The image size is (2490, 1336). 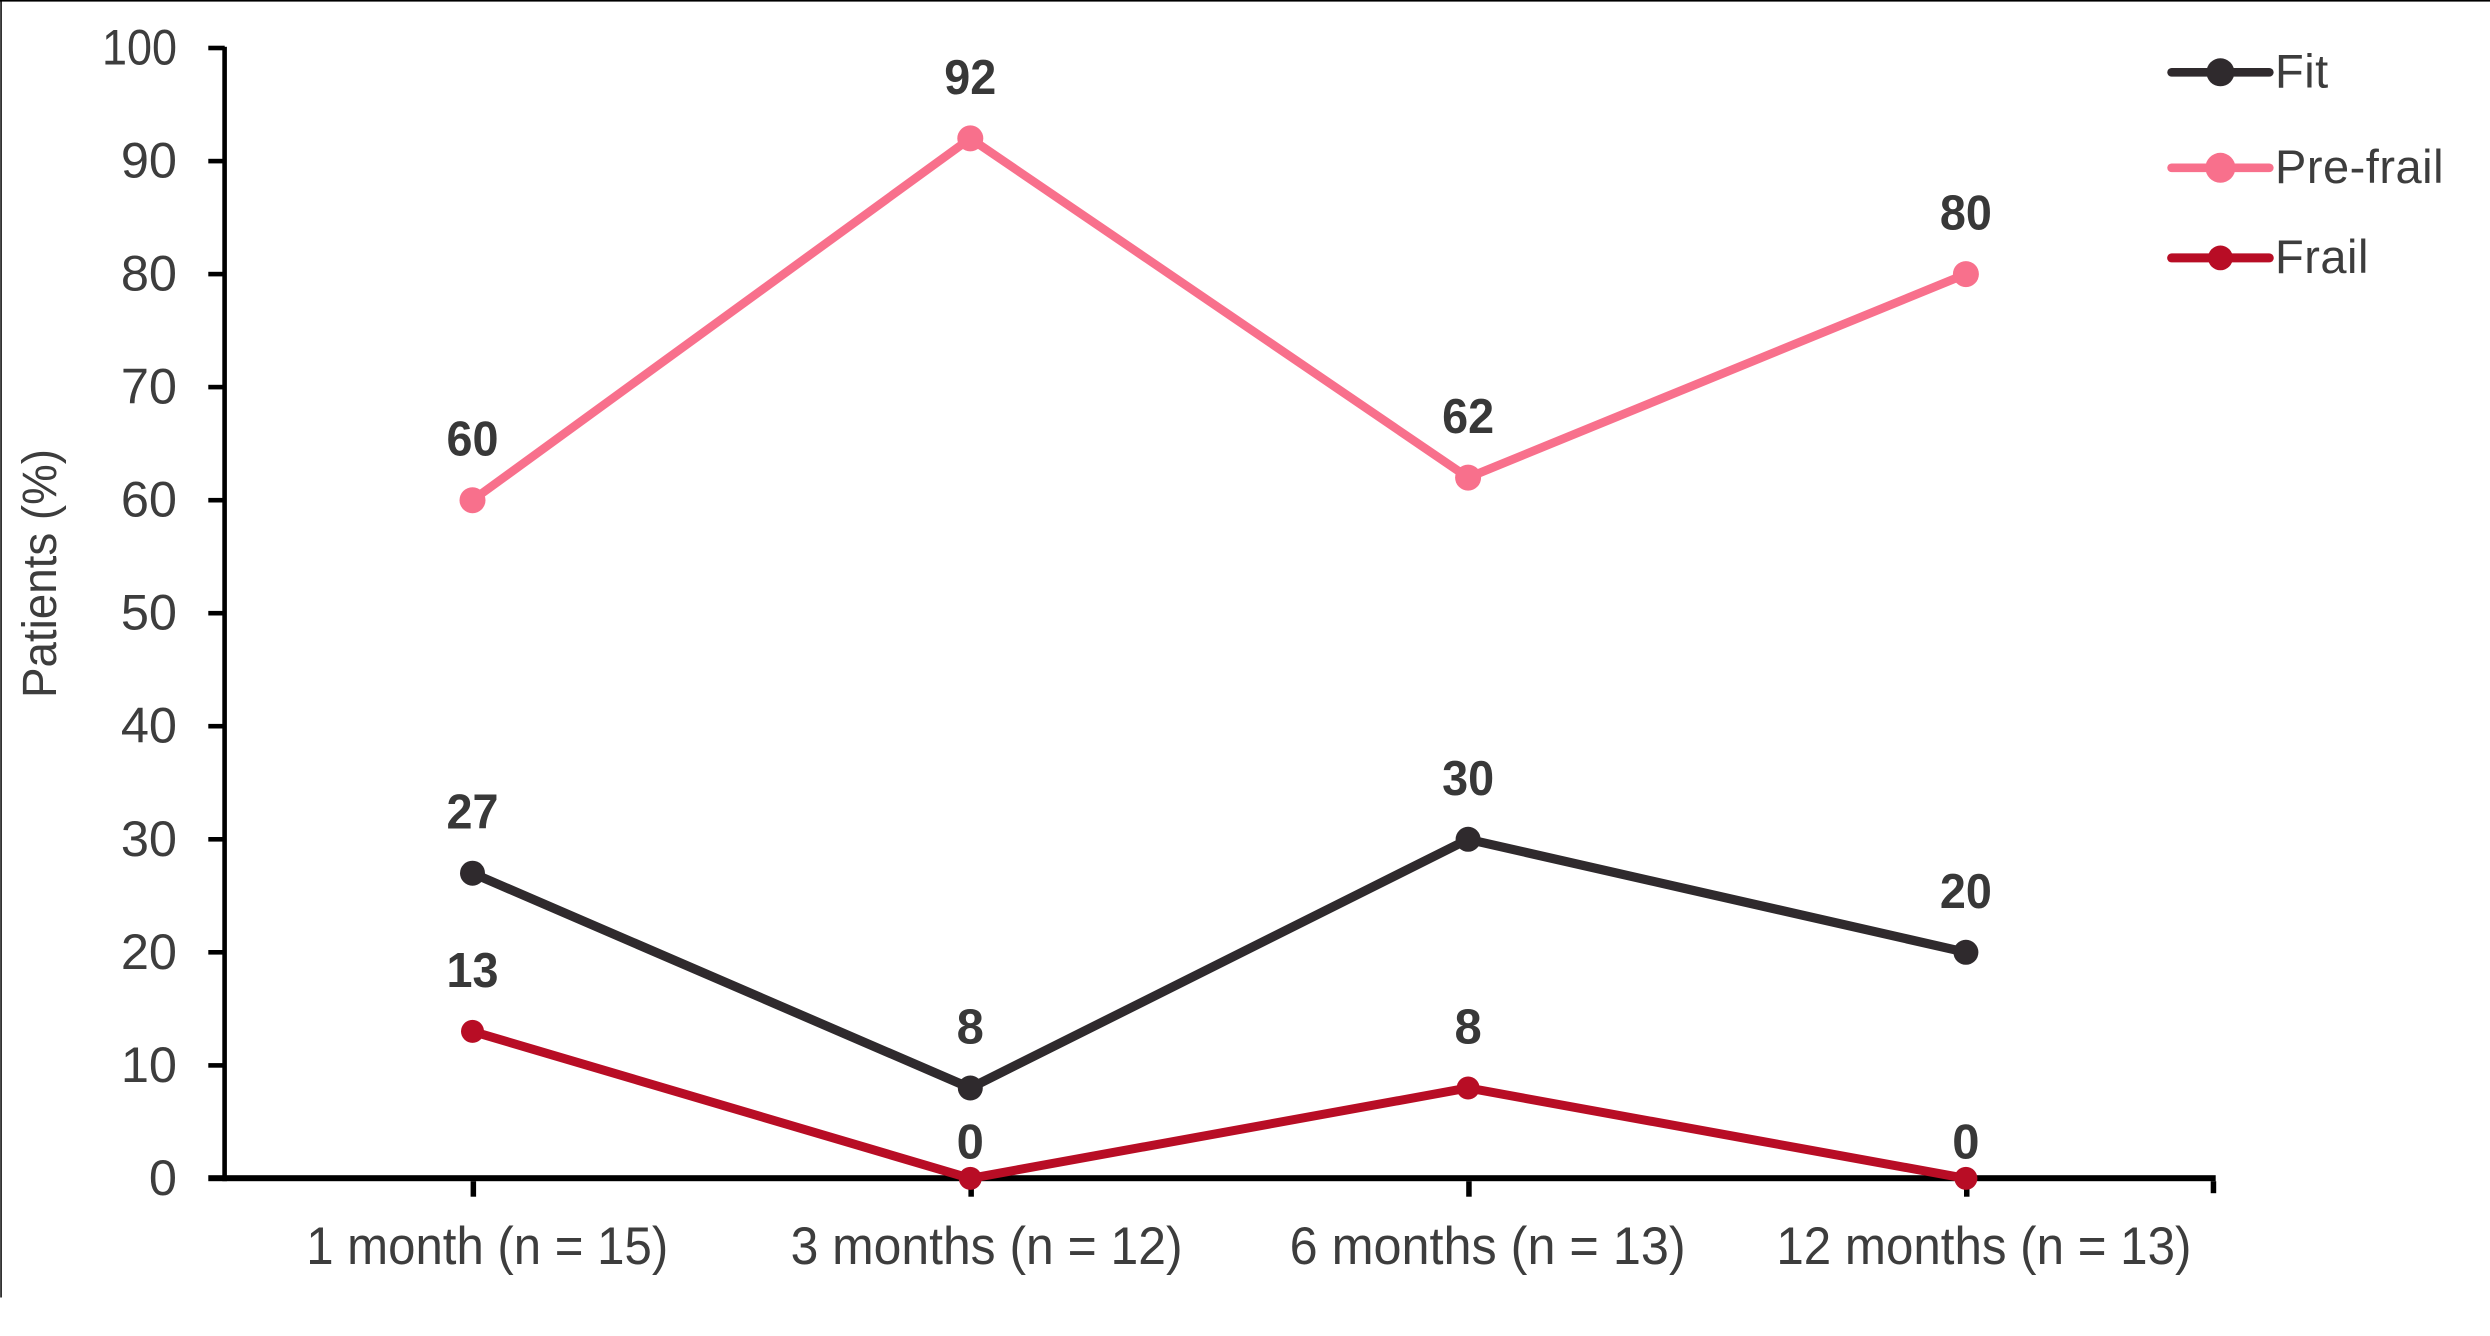 What do you see at coordinates (2302, 71) in the screenshot?
I see `svg-text: Fit` at bounding box center [2302, 71].